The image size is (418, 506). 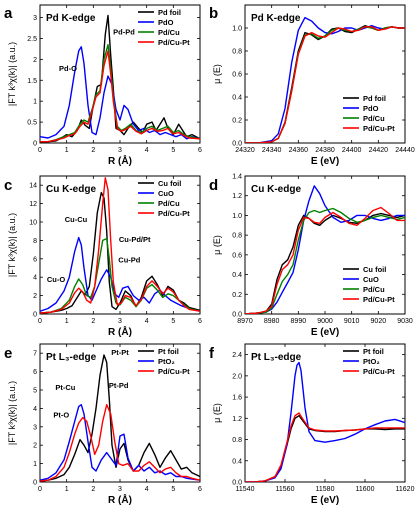 I want to click on x-tick-label: 11560, so click(x=285, y=489).